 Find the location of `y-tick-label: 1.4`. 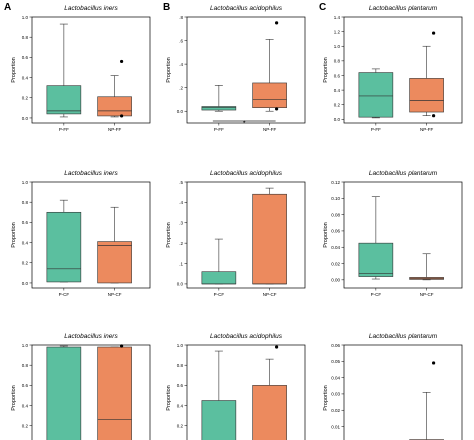

y-tick-label: 1.4 is located at coordinates (337, 17).